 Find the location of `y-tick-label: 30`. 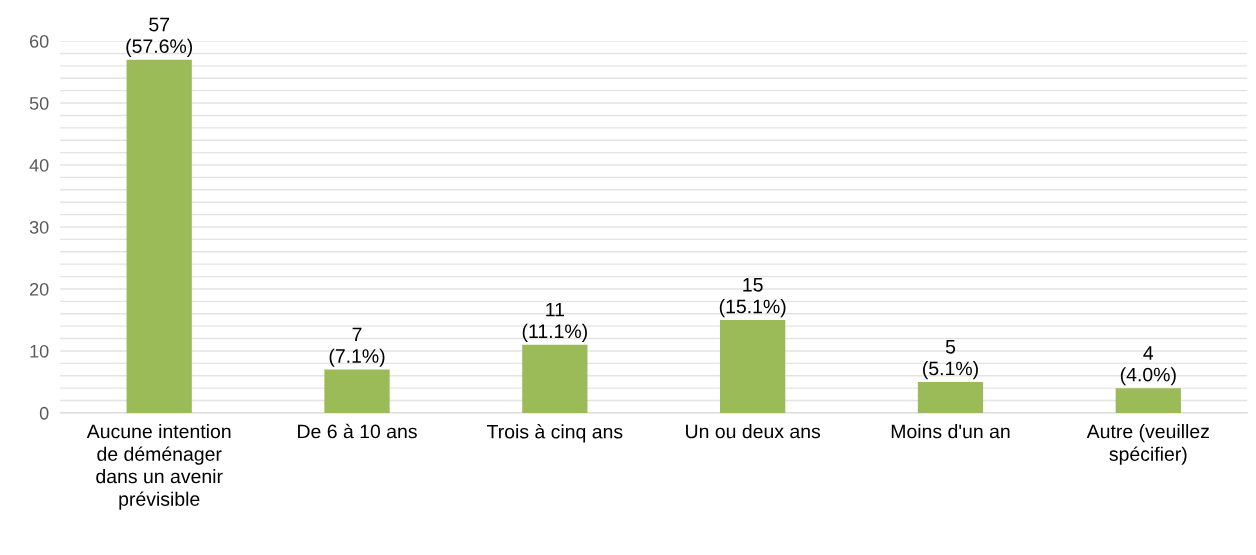

y-tick-label: 30 is located at coordinates (39, 227).